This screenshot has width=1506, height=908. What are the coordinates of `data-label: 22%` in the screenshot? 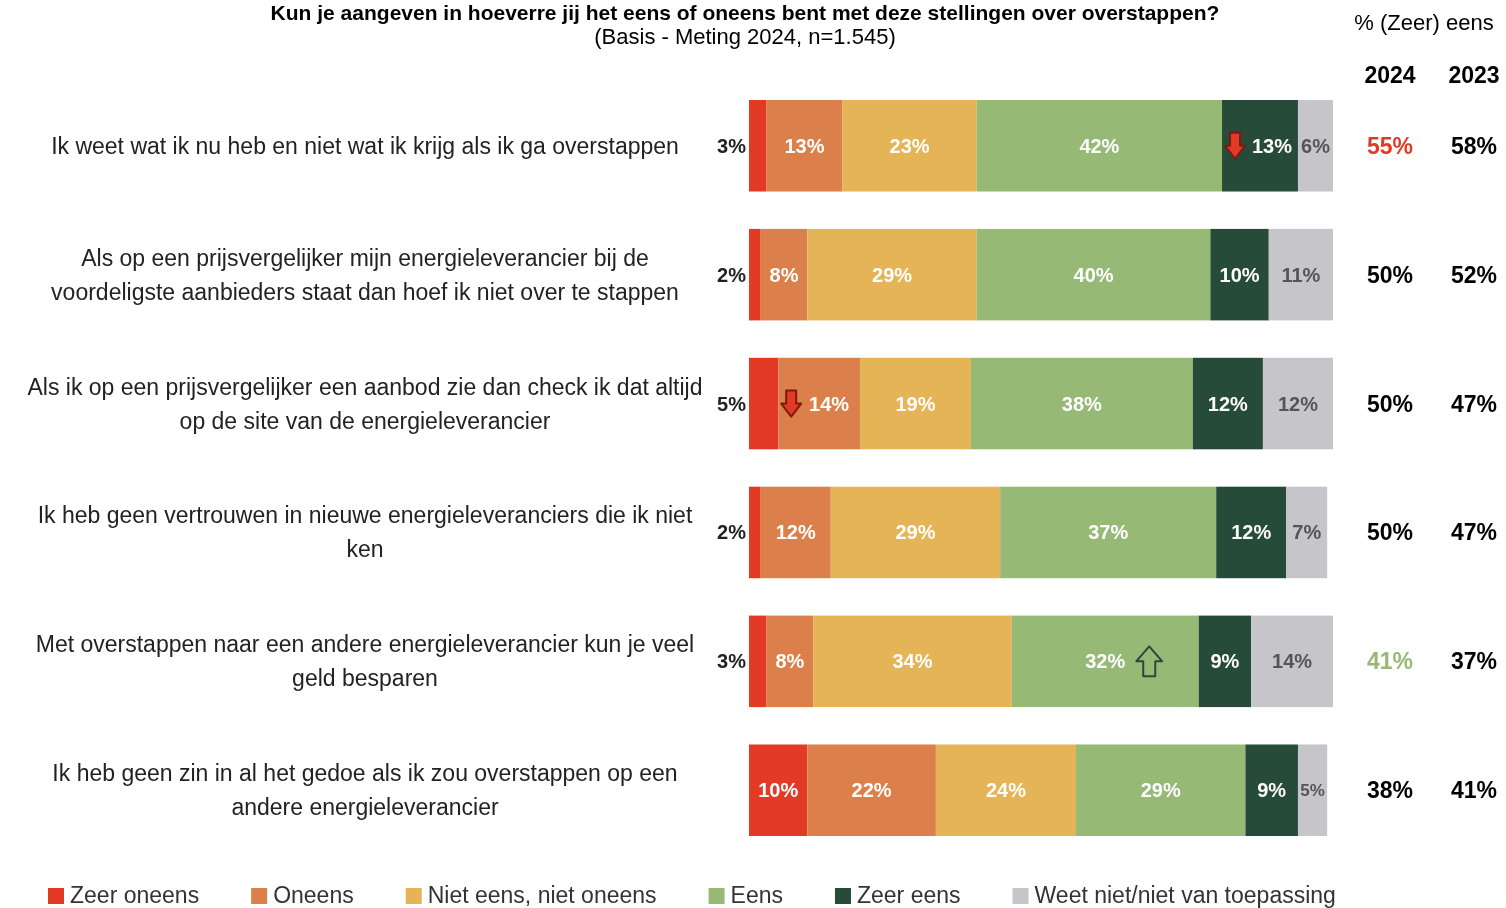 It's located at (871, 790).